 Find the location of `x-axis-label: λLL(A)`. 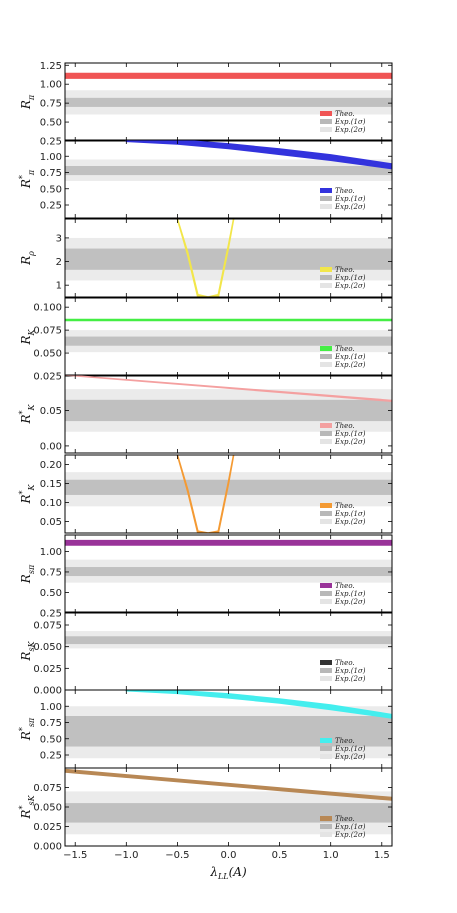

x-axis-label: λLL(A) is located at coordinates (228, 873).